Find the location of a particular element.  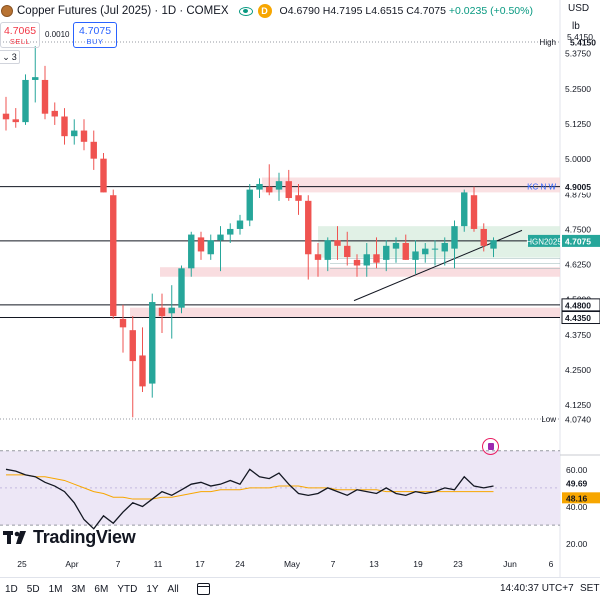

timeframe-6m: 6M is located at coordinates (101, 589).